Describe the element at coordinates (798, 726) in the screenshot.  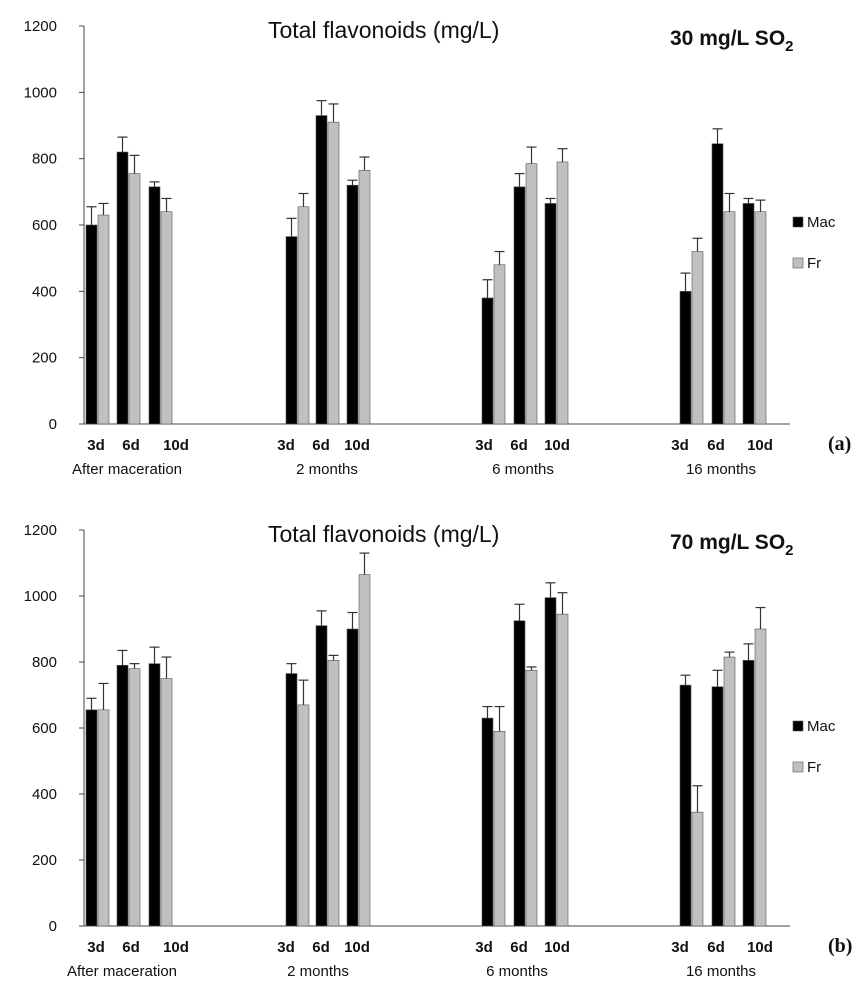
I see `legend-swatch-mac` at that location.